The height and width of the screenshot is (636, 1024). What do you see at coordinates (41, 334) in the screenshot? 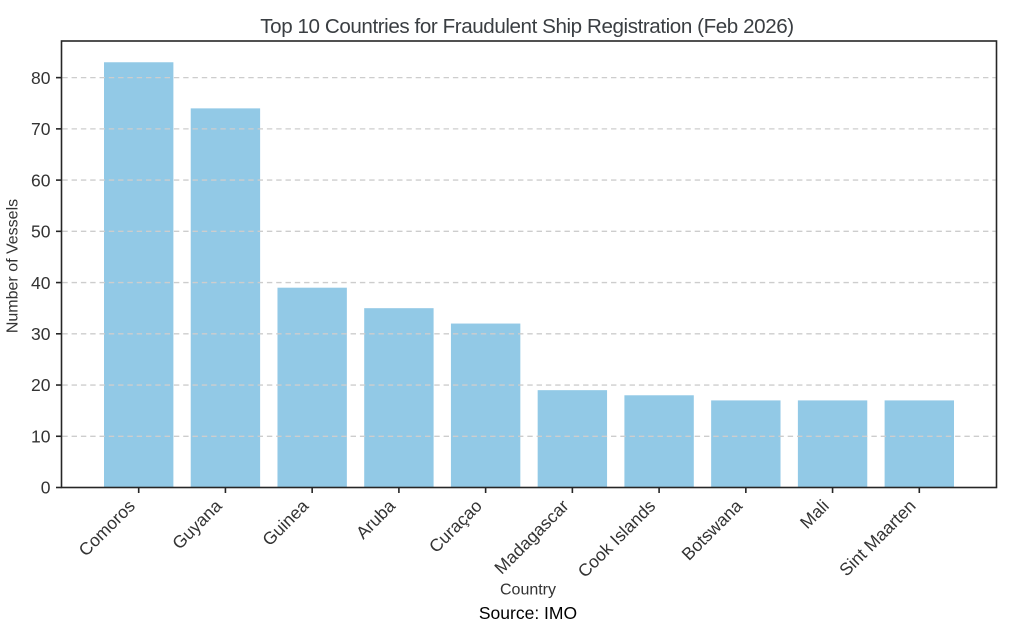
I see `svg-text: 30` at bounding box center [41, 334].